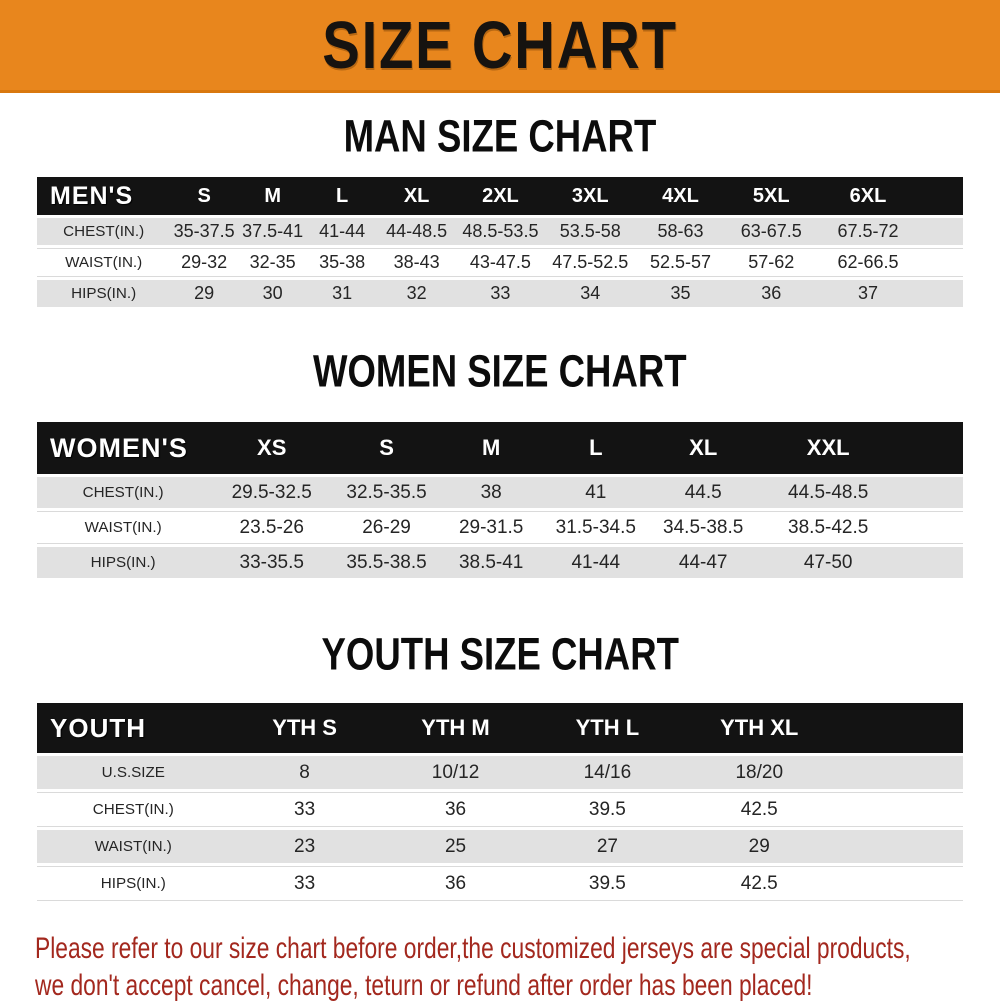 The height and width of the screenshot is (1004, 1000). I want to click on value-cell: 35.5-38.5, so click(386, 562).